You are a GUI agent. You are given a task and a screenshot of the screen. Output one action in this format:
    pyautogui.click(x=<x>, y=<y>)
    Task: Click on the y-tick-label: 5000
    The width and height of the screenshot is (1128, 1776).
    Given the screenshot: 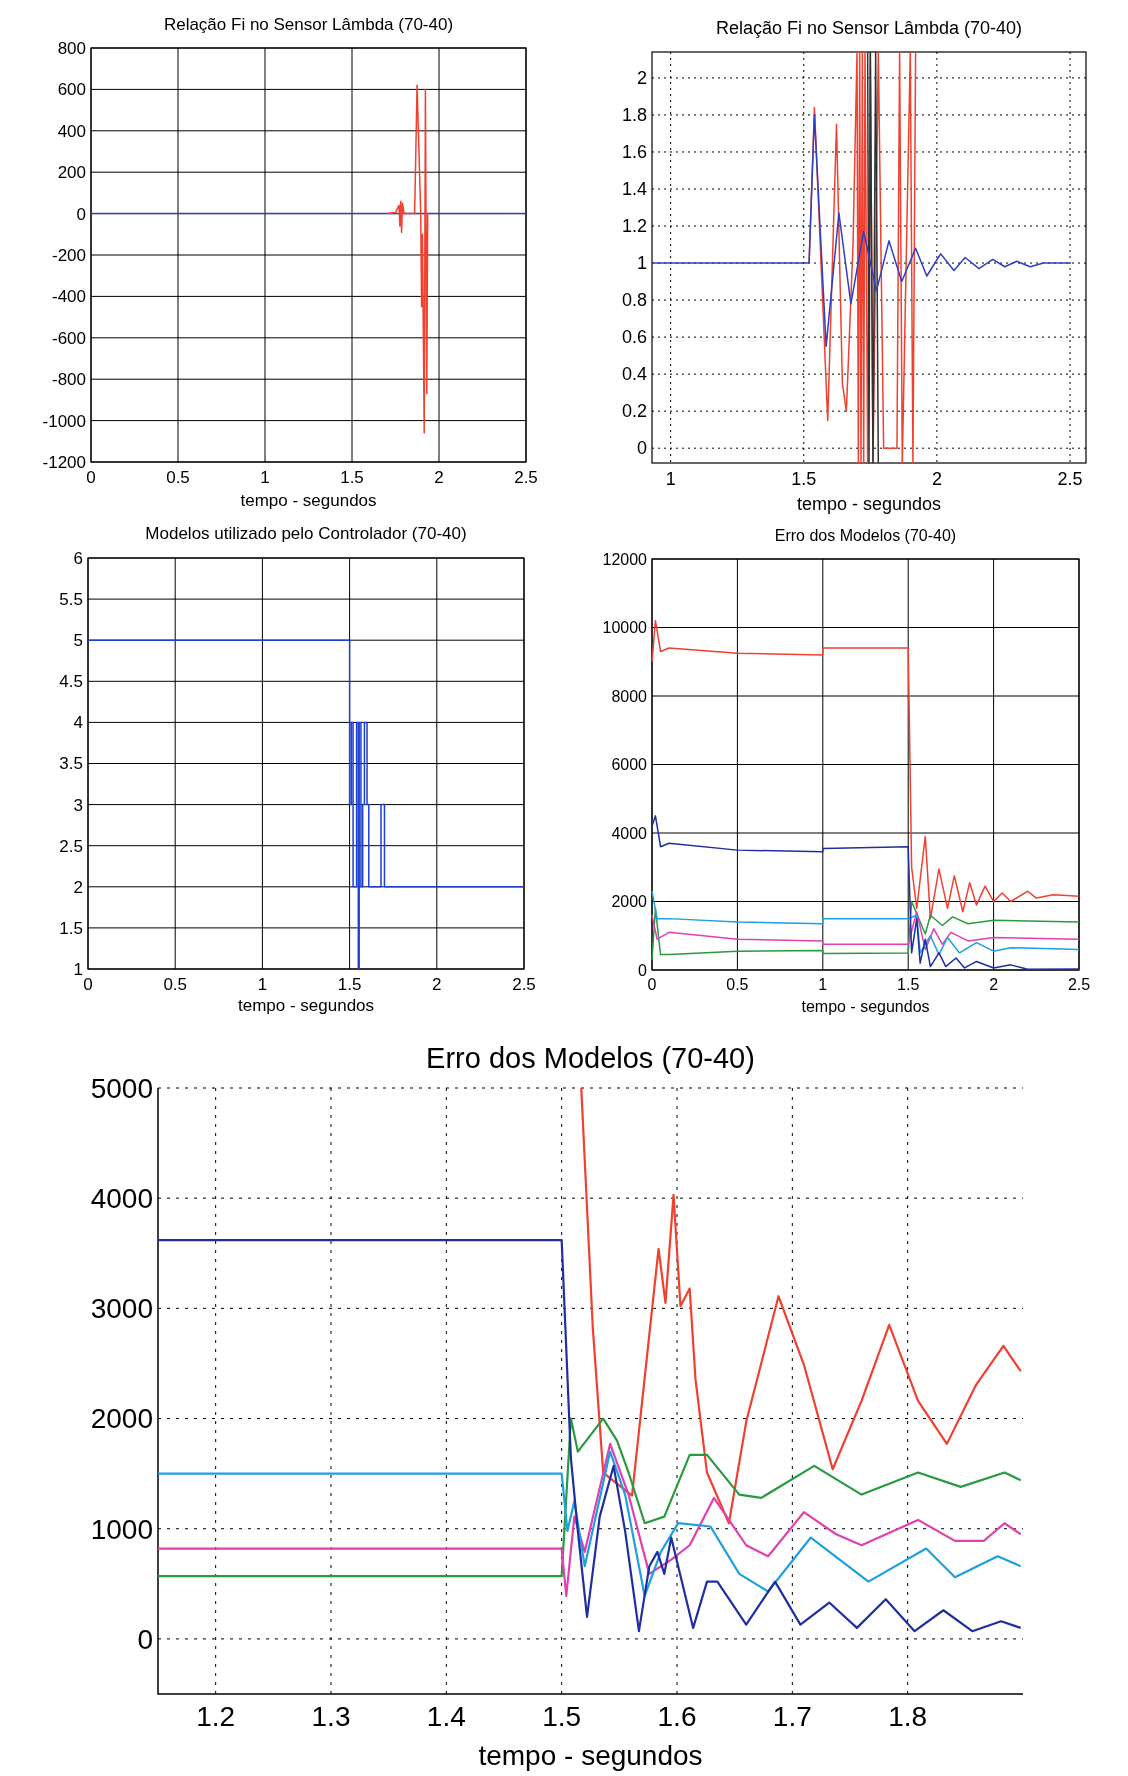 What is the action you would take?
    pyautogui.click(x=121, y=1088)
    